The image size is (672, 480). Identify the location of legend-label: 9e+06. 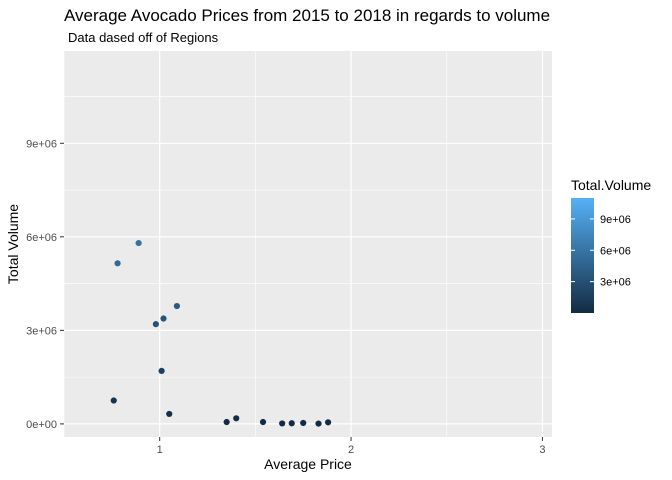
(615, 220).